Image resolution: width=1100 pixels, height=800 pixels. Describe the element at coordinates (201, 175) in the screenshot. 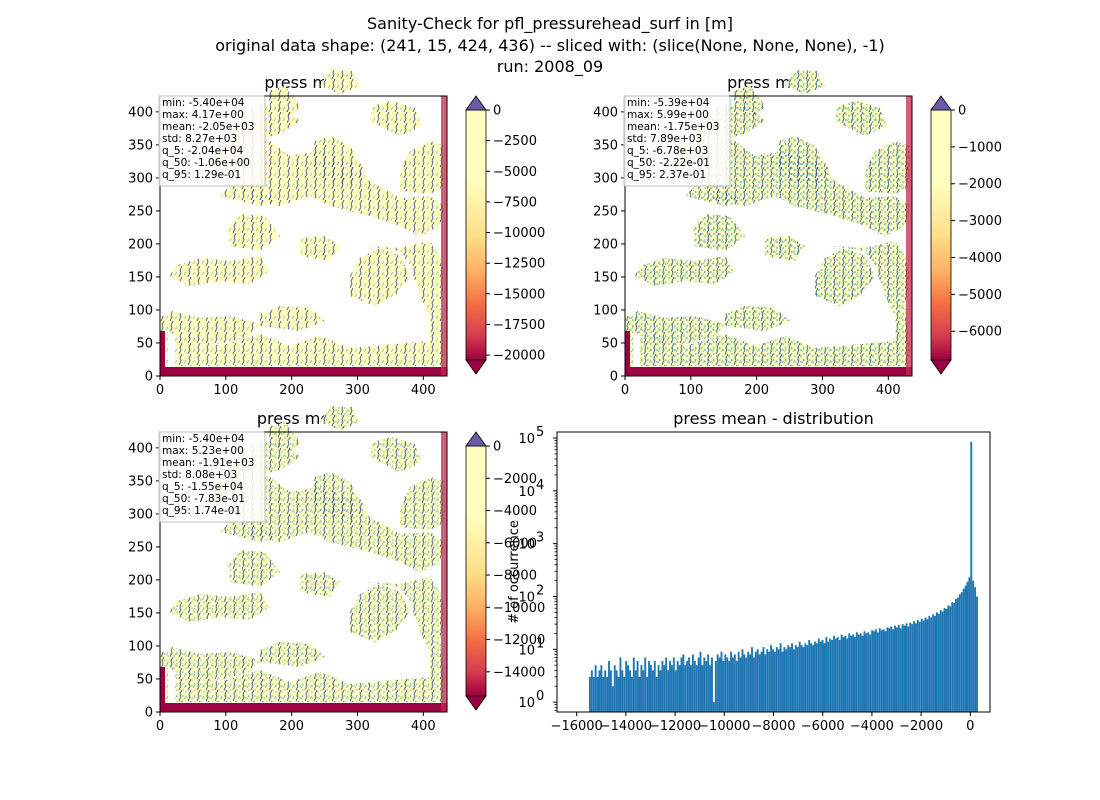

I see `stats-line: q_95: 1.29e-01` at that location.